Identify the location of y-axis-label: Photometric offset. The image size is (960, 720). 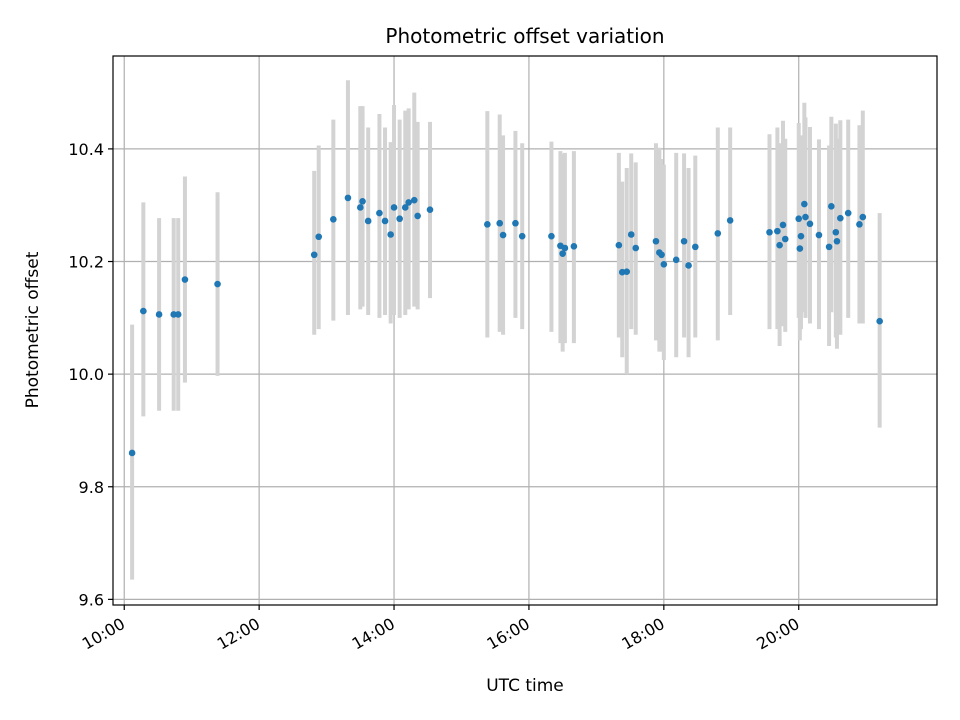
(33, 329).